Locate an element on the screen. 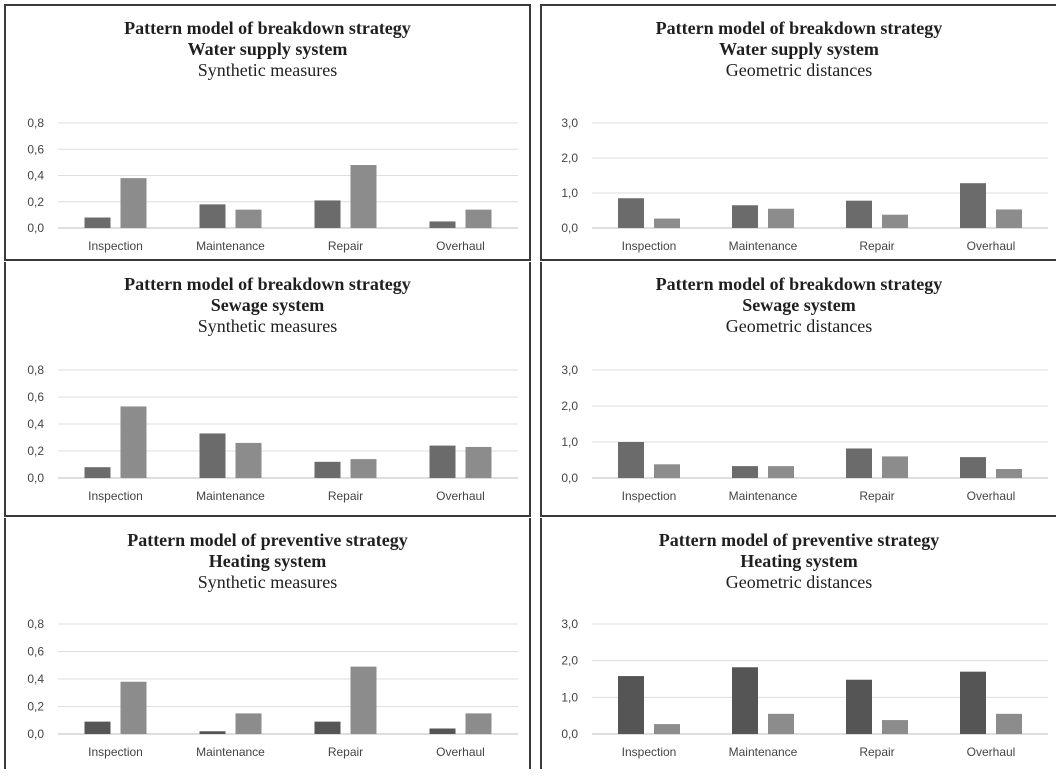  chart-subtitle-2: Synthetic measures is located at coordinates (267, 326).